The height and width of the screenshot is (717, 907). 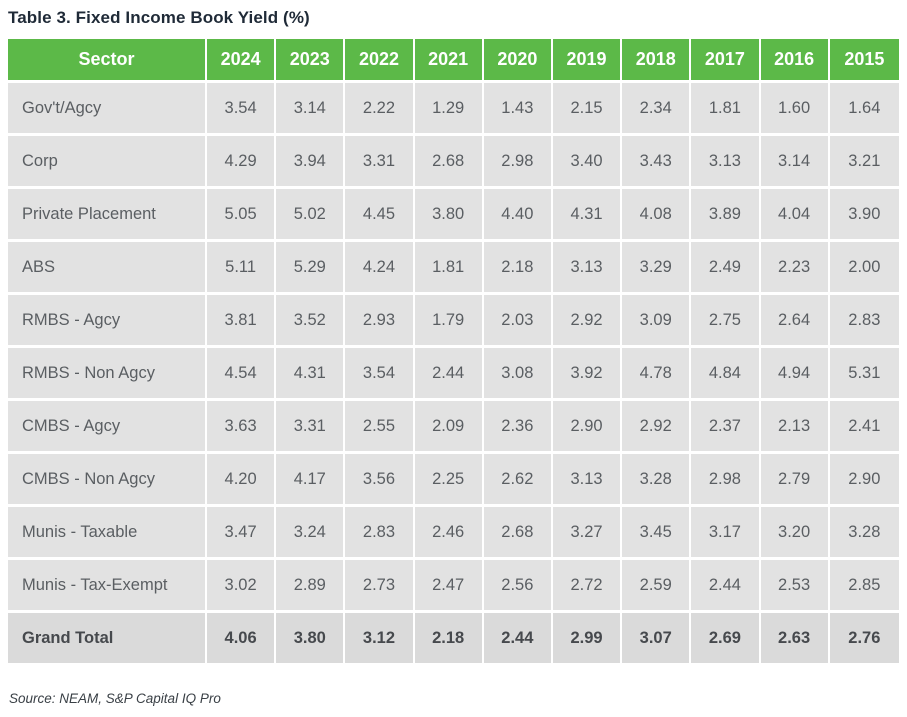 What do you see at coordinates (311, 61) in the screenshot?
I see `column-header-year-2023: 2023` at bounding box center [311, 61].